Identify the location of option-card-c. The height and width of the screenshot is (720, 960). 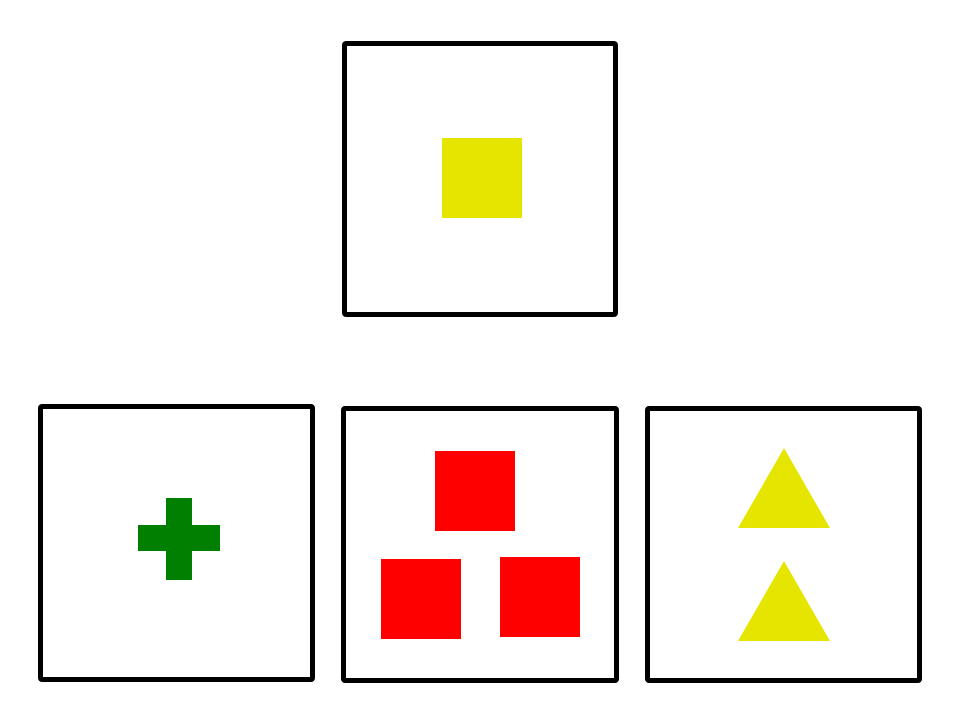
(783, 544).